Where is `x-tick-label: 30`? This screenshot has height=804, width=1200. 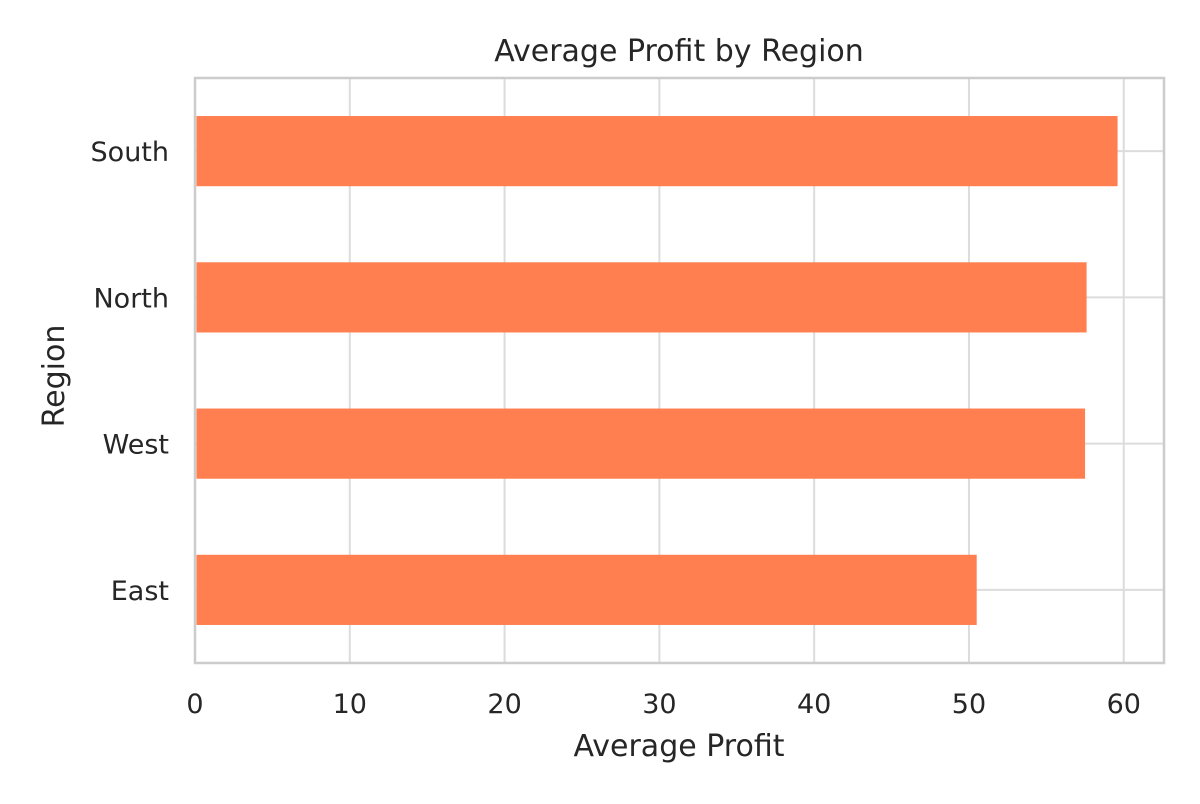
x-tick-label: 30 is located at coordinates (659, 704).